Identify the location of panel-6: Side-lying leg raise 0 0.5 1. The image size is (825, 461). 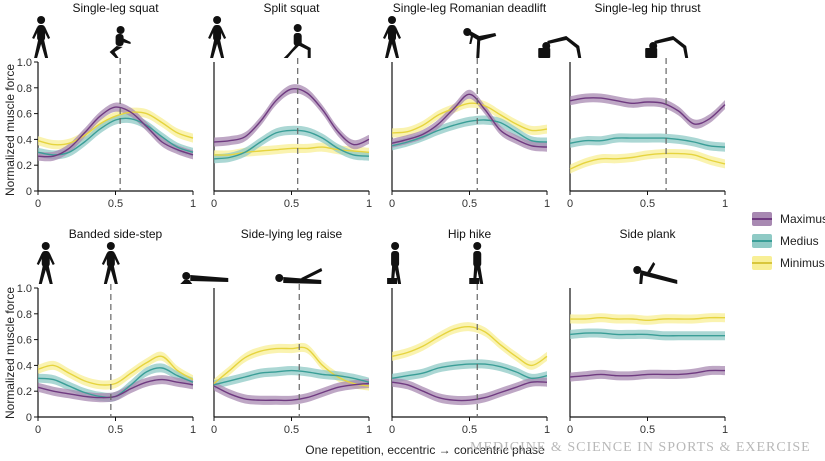
(276, 331).